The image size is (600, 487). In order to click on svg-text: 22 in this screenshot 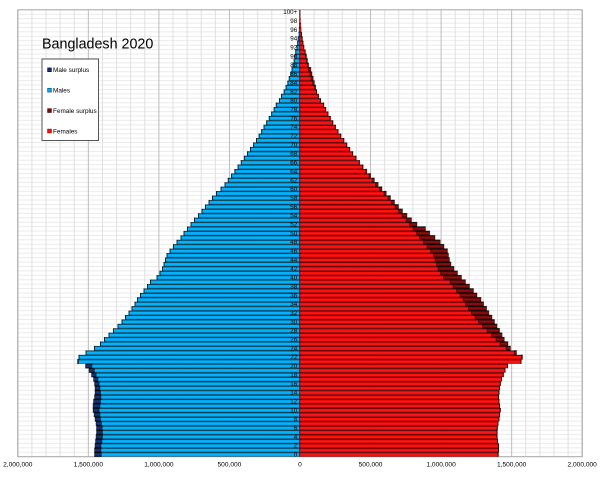, I will do `click(293, 357)`.